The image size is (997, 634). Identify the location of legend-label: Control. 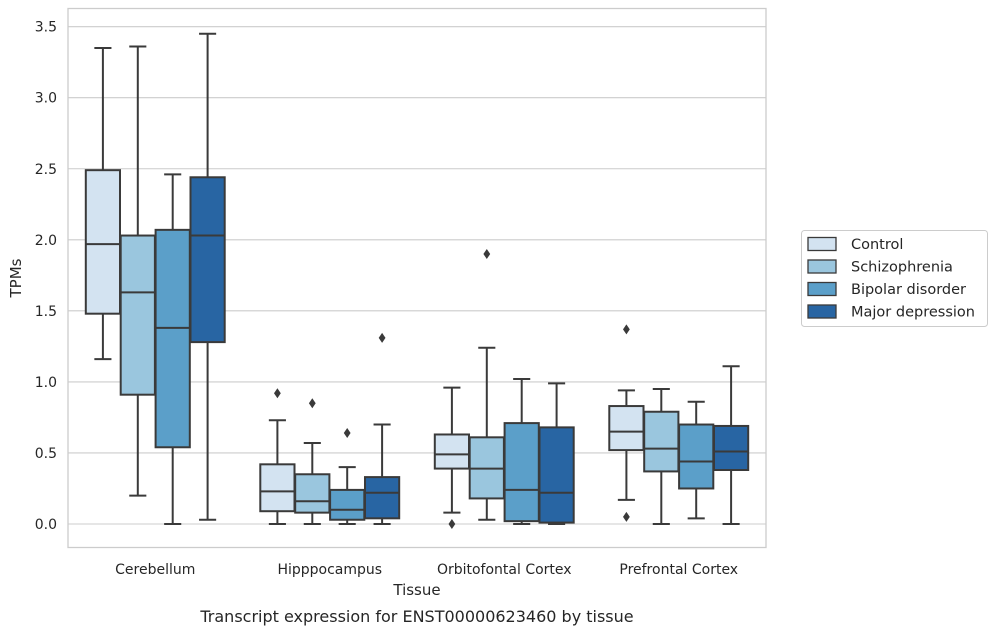
(877, 245).